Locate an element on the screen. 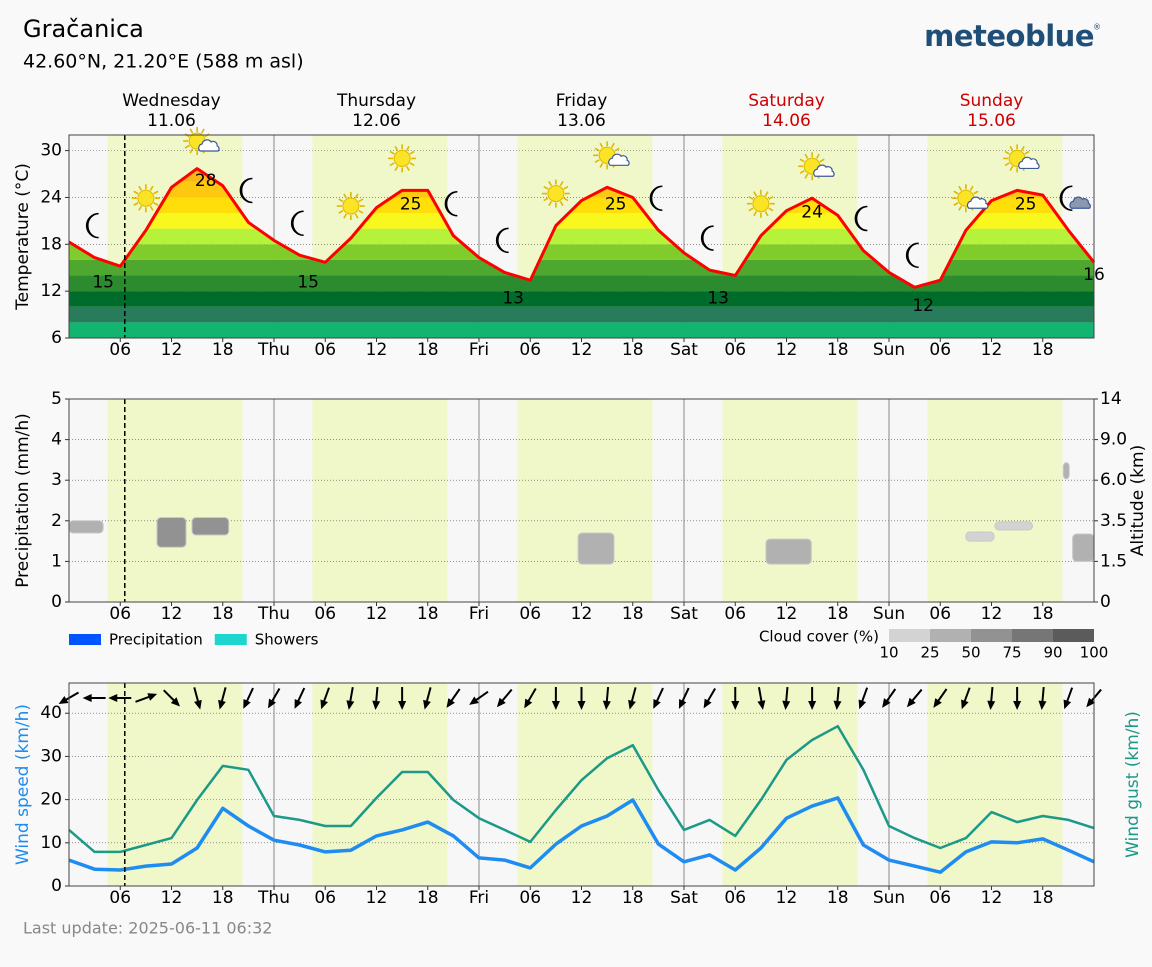  last-update: Last update: 2025-06-11 06:32 is located at coordinates (147, 928).